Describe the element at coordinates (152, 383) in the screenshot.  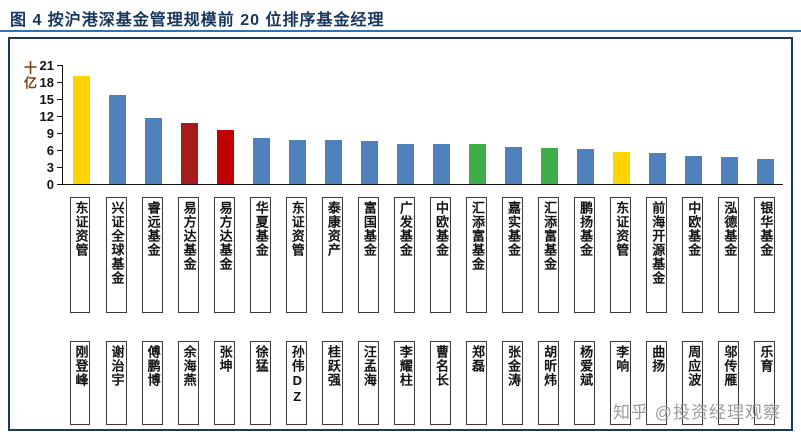
I see `manager-label-slot: 傅鹏博` at that location.